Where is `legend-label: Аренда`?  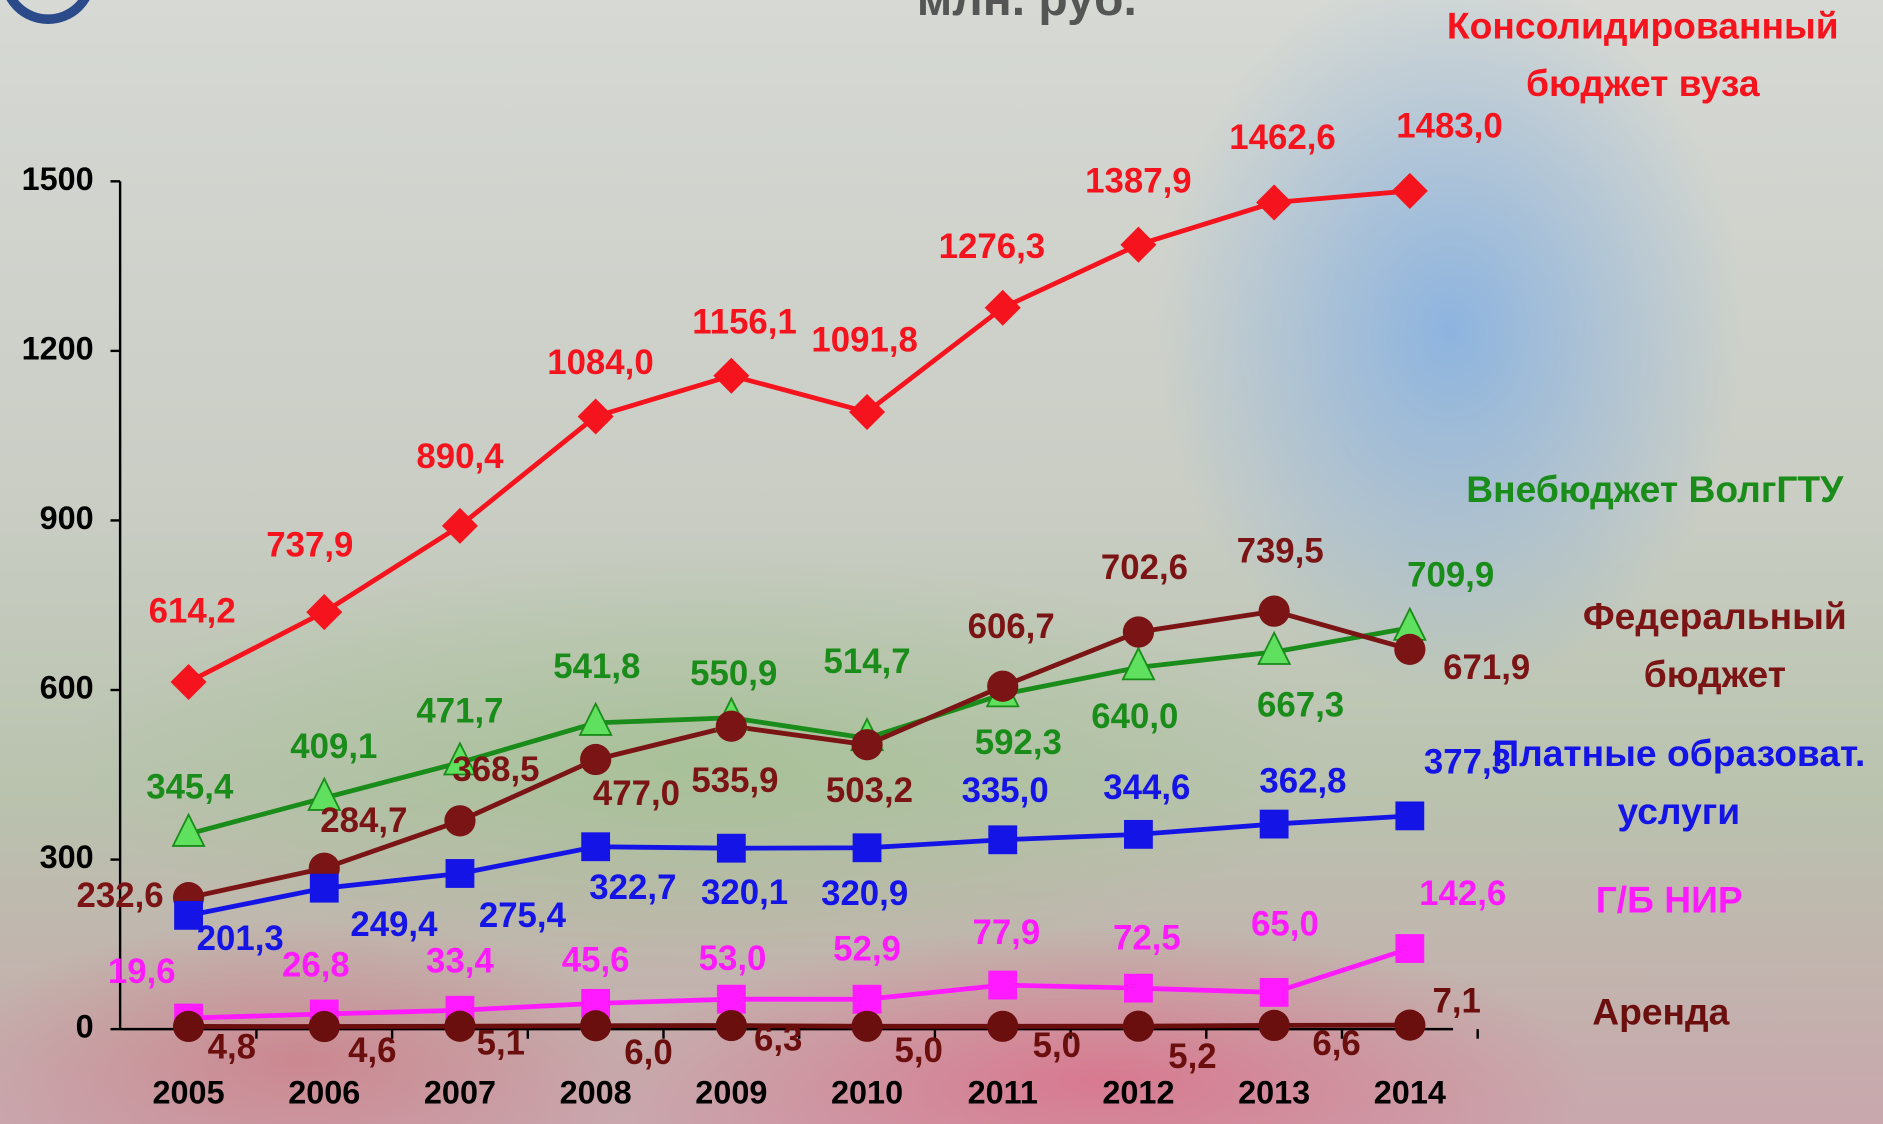 legend-label: Аренда is located at coordinates (1661, 1011).